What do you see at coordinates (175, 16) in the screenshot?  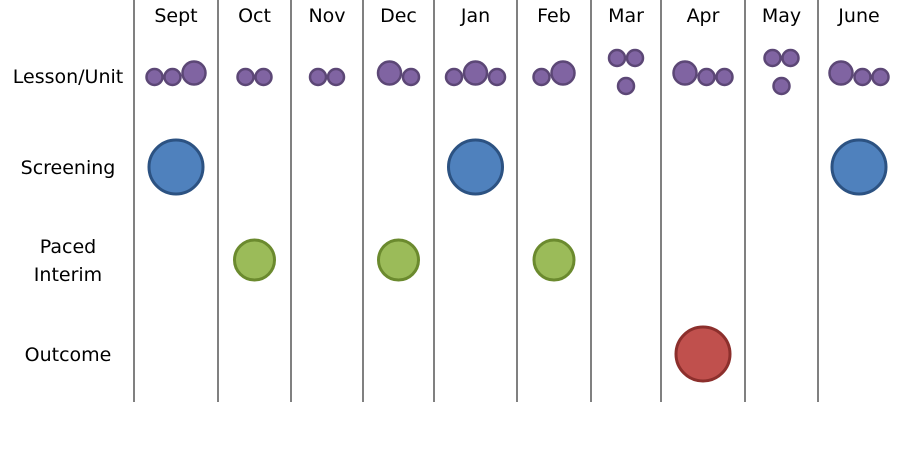 I see `month-label-sept: Sept` at bounding box center [175, 16].